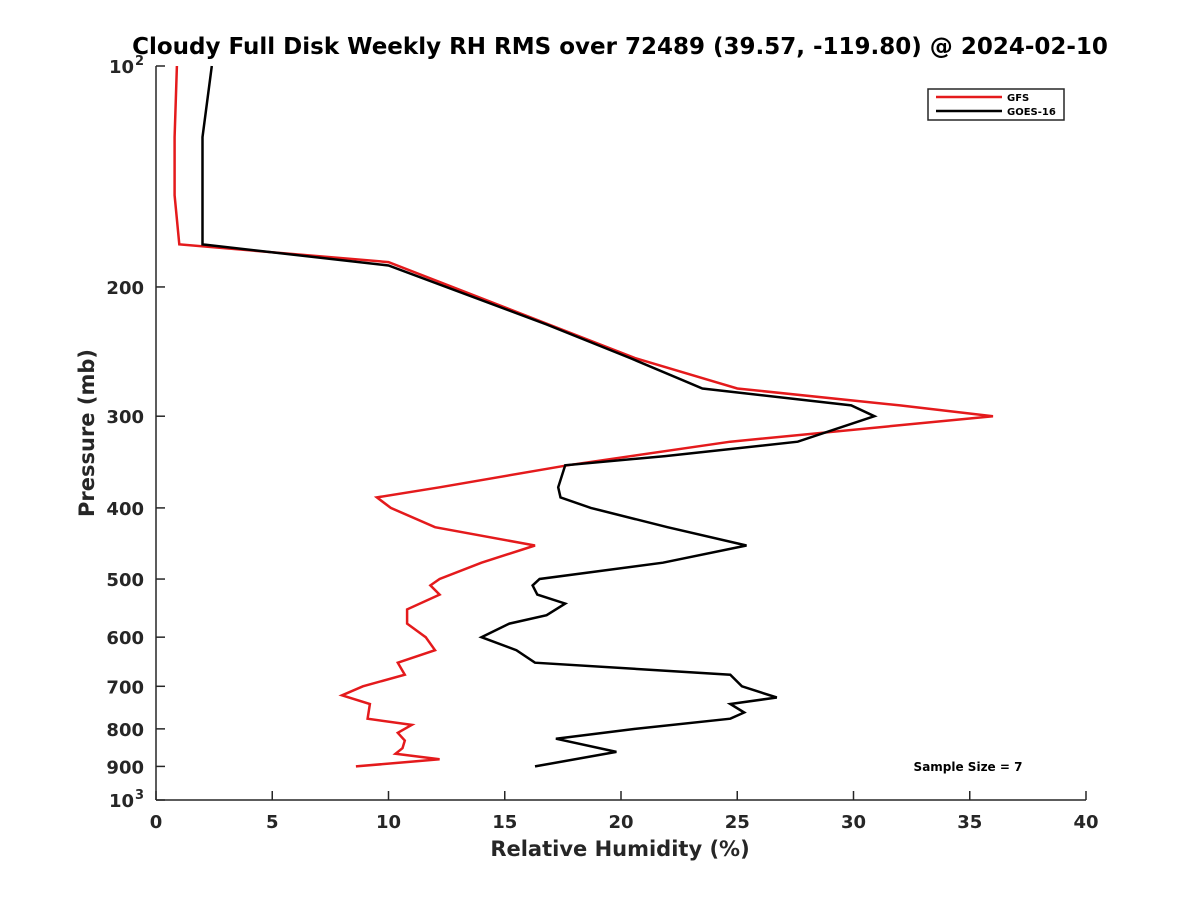 The image size is (1200, 900). I want to click on x-tick-label: 10, so click(388, 822).